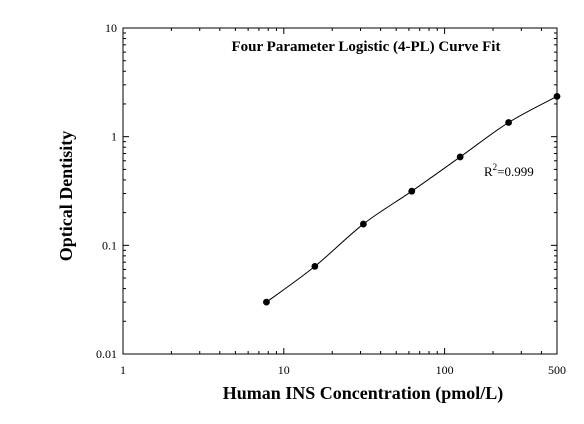 The height and width of the screenshot is (424, 584). Describe the element at coordinates (66, 196) in the screenshot. I see `y-axis-title: Optical Dentisity` at that location.